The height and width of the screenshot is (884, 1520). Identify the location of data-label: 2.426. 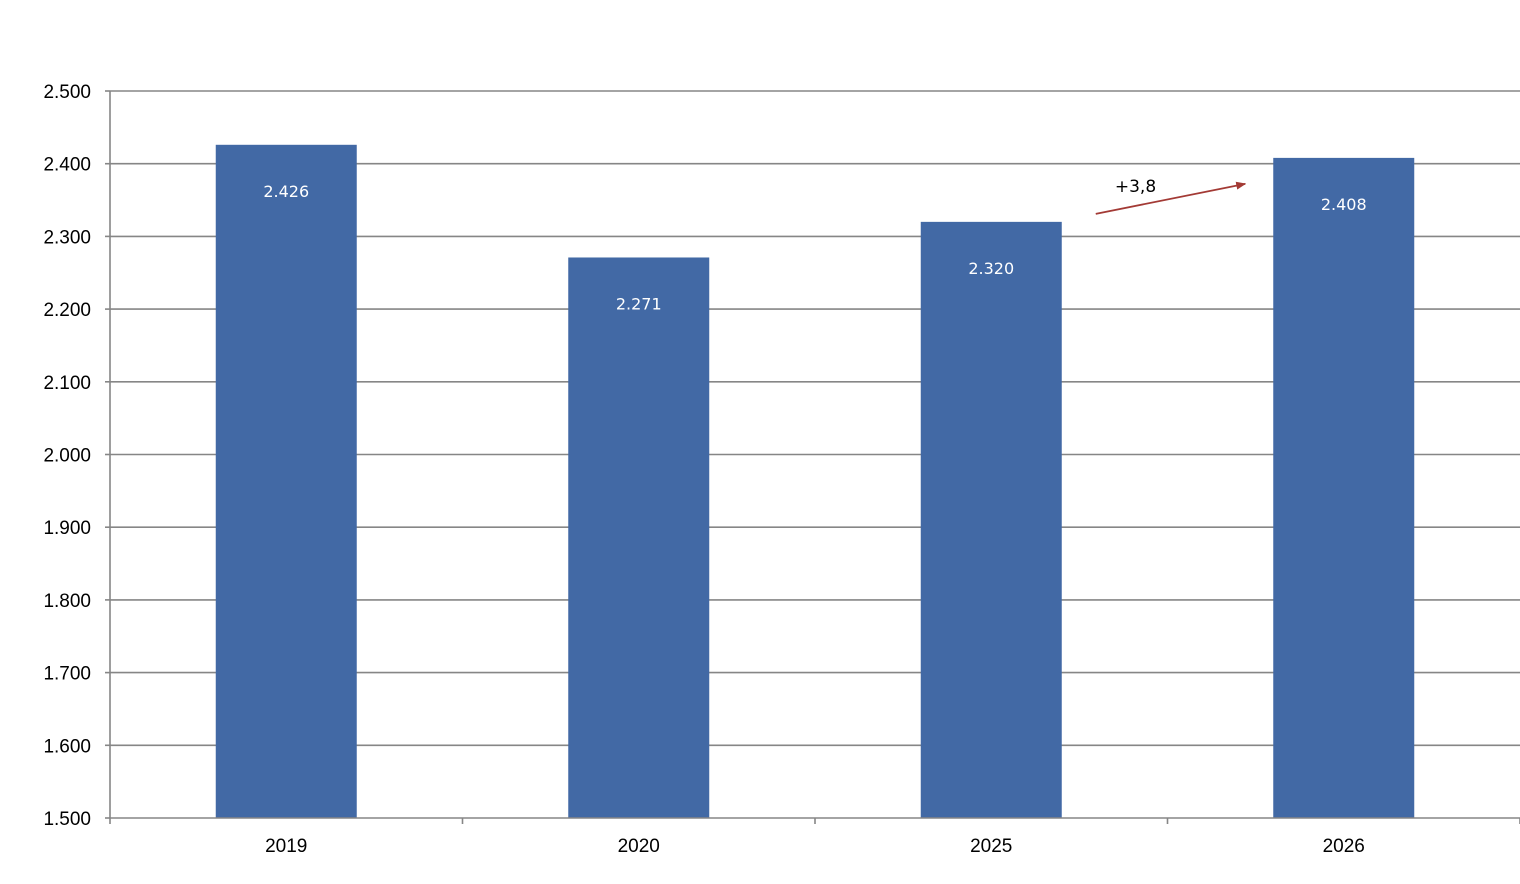
(286, 191).